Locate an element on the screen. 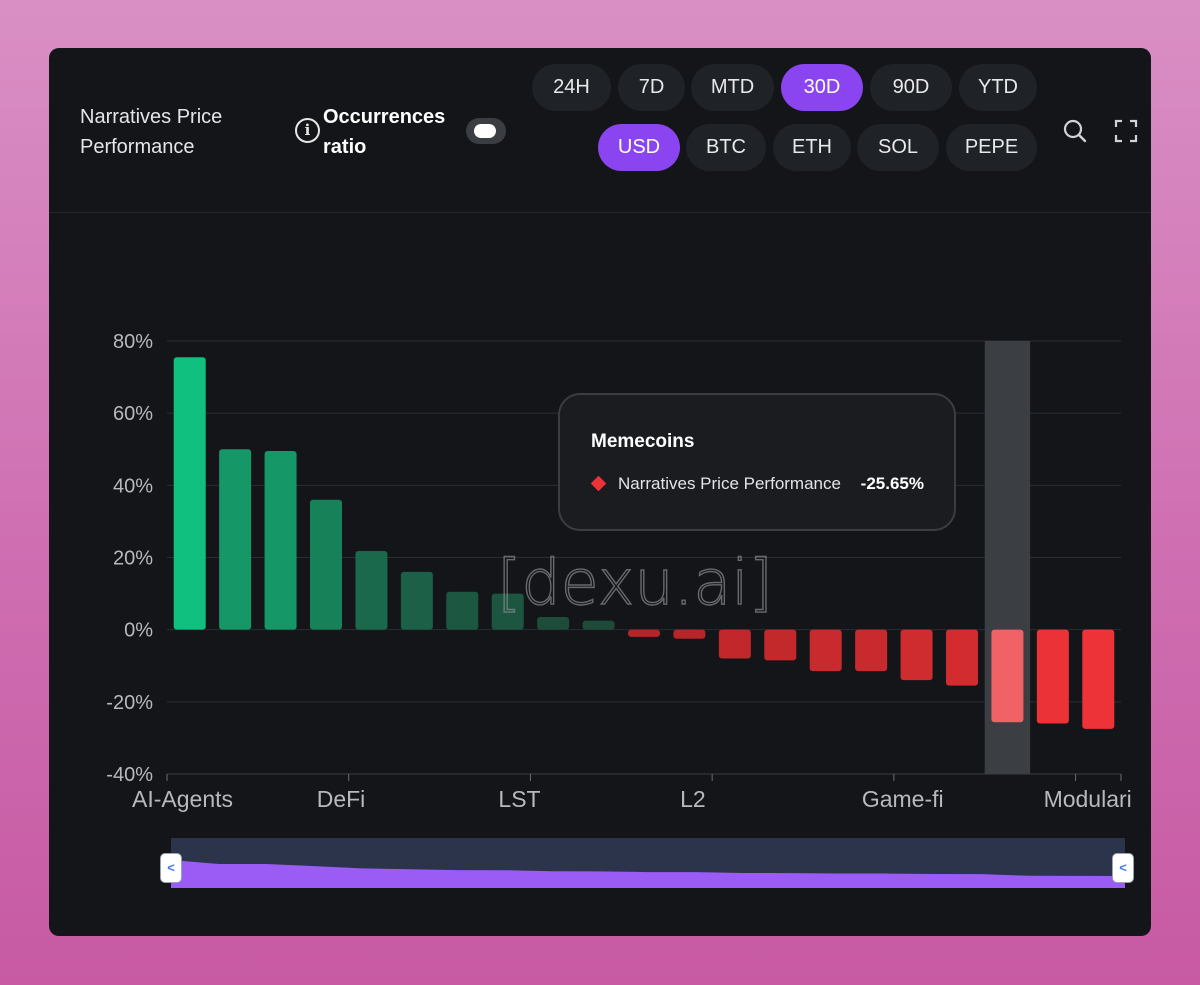  timeframe-90d-button: 90D is located at coordinates (911, 87).